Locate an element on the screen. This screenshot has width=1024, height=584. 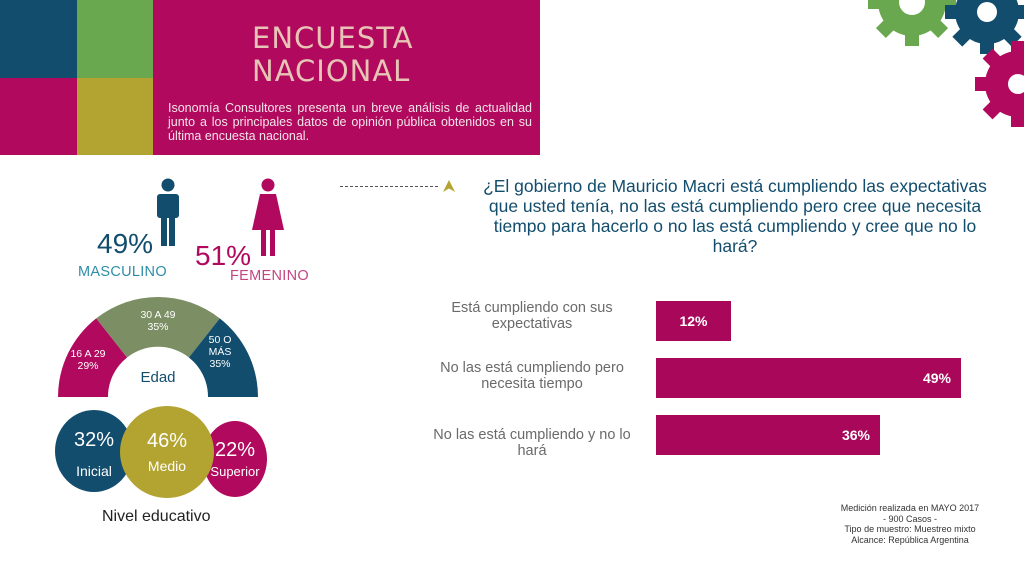
age-segment-50-mas is located at coordinates (223, 357).